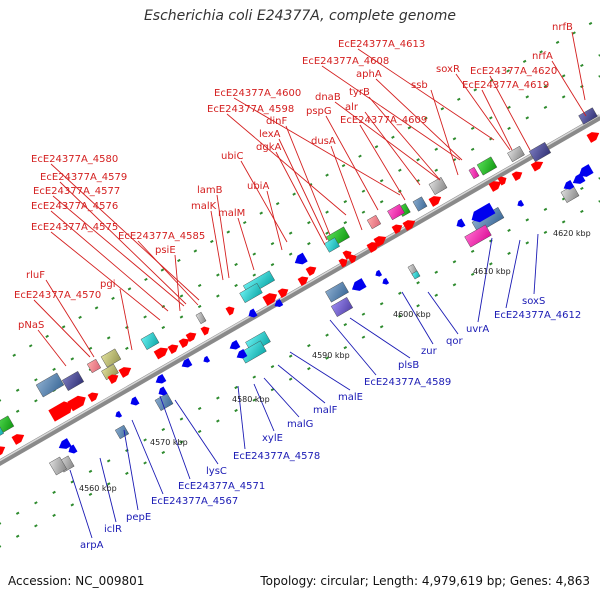 The image size is (600, 600). Describe the element at coordinates (300, 424) in the screenshot. I see `reverse-gene-label: malG` at that location.